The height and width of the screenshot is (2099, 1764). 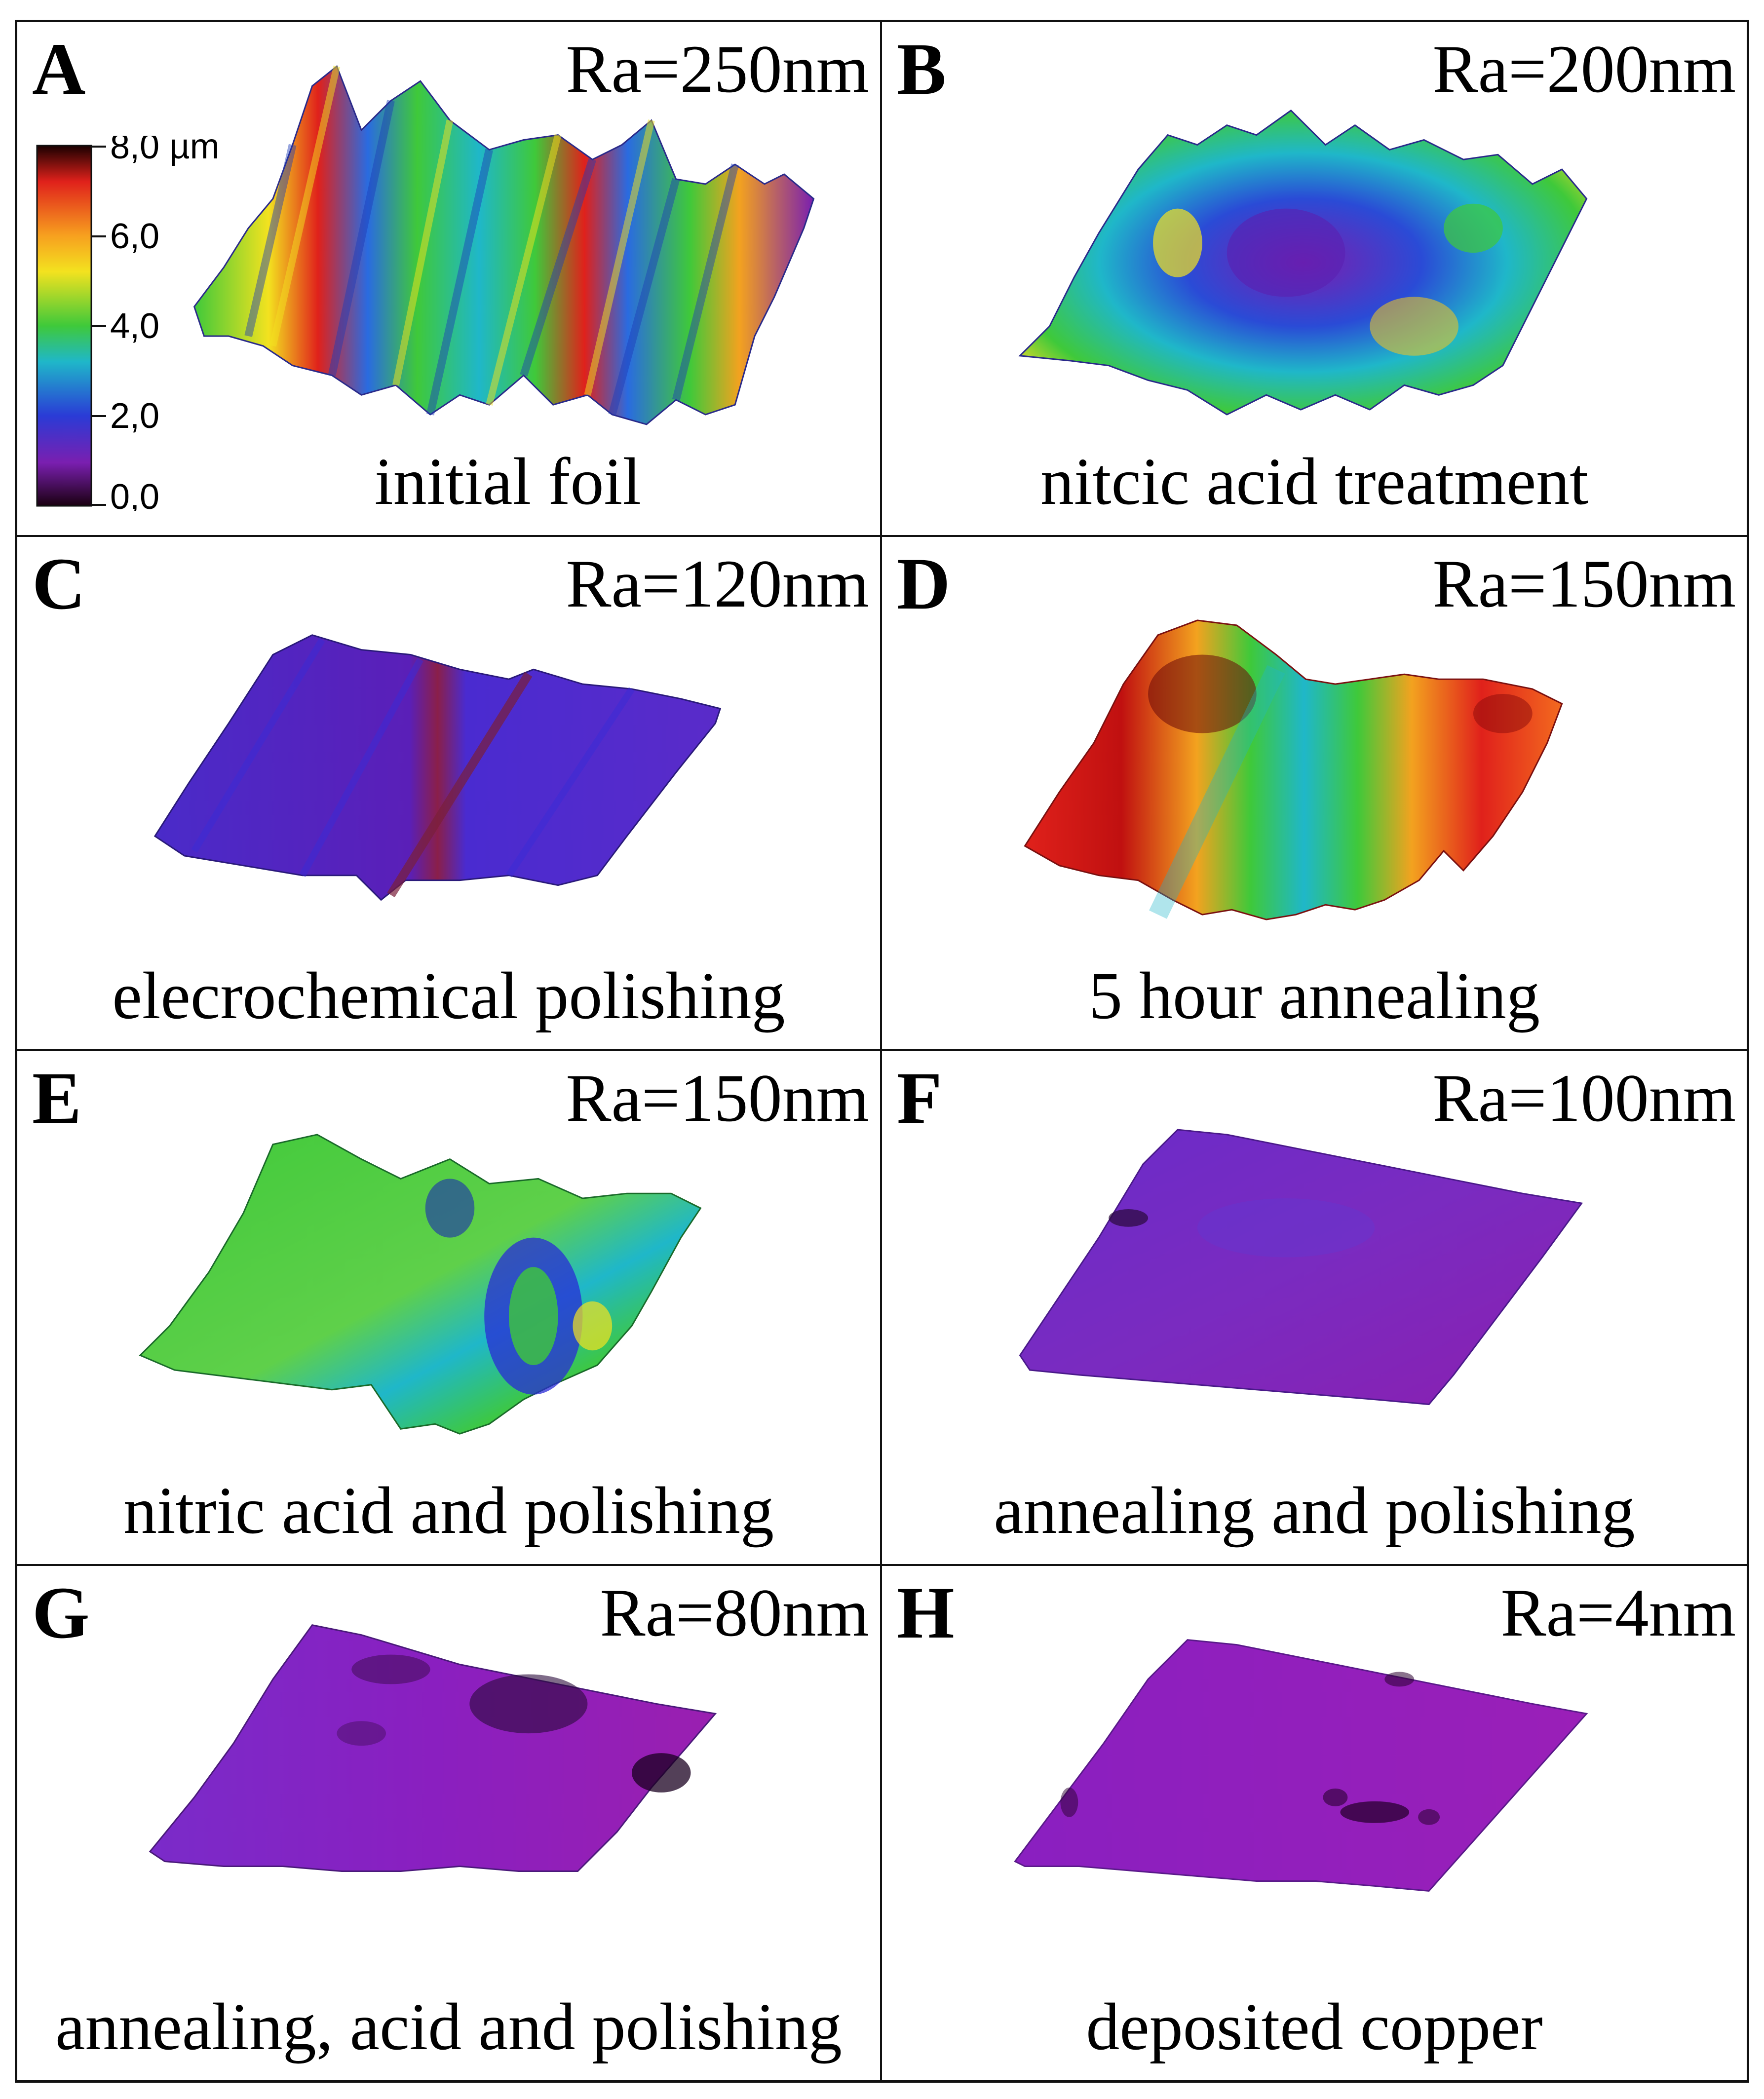 I want to click on roughness-label: Ra=200nm, so click(x=1584, y=69).